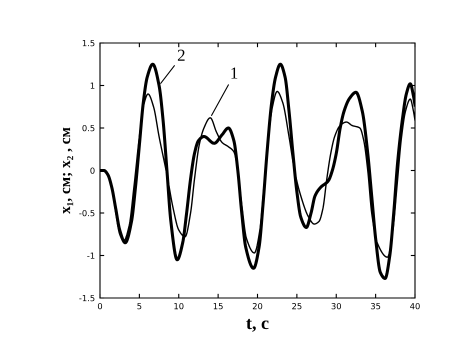 The width and height of the screenshot is (470, 340). Describe the element at coordinates (139, 306) in the screenshot. I see `x-tick-label: 5` at that location.